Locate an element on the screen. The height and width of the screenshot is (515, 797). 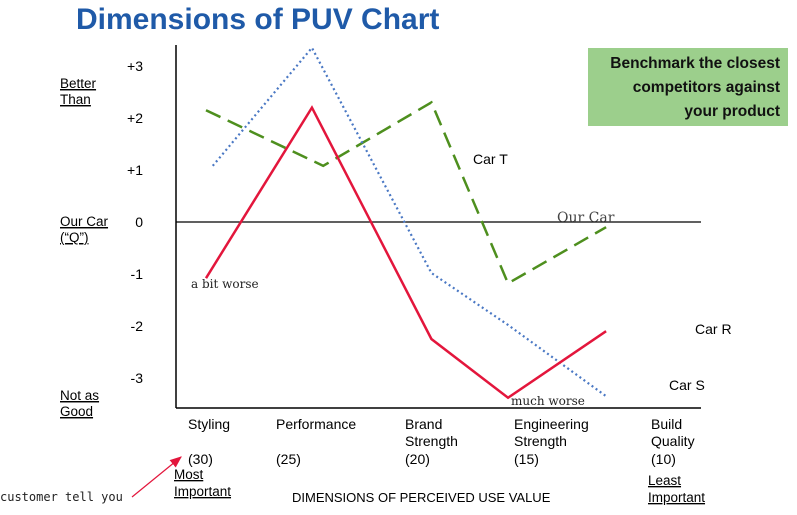
category-label: Brand is located at coordinates (423, 424).